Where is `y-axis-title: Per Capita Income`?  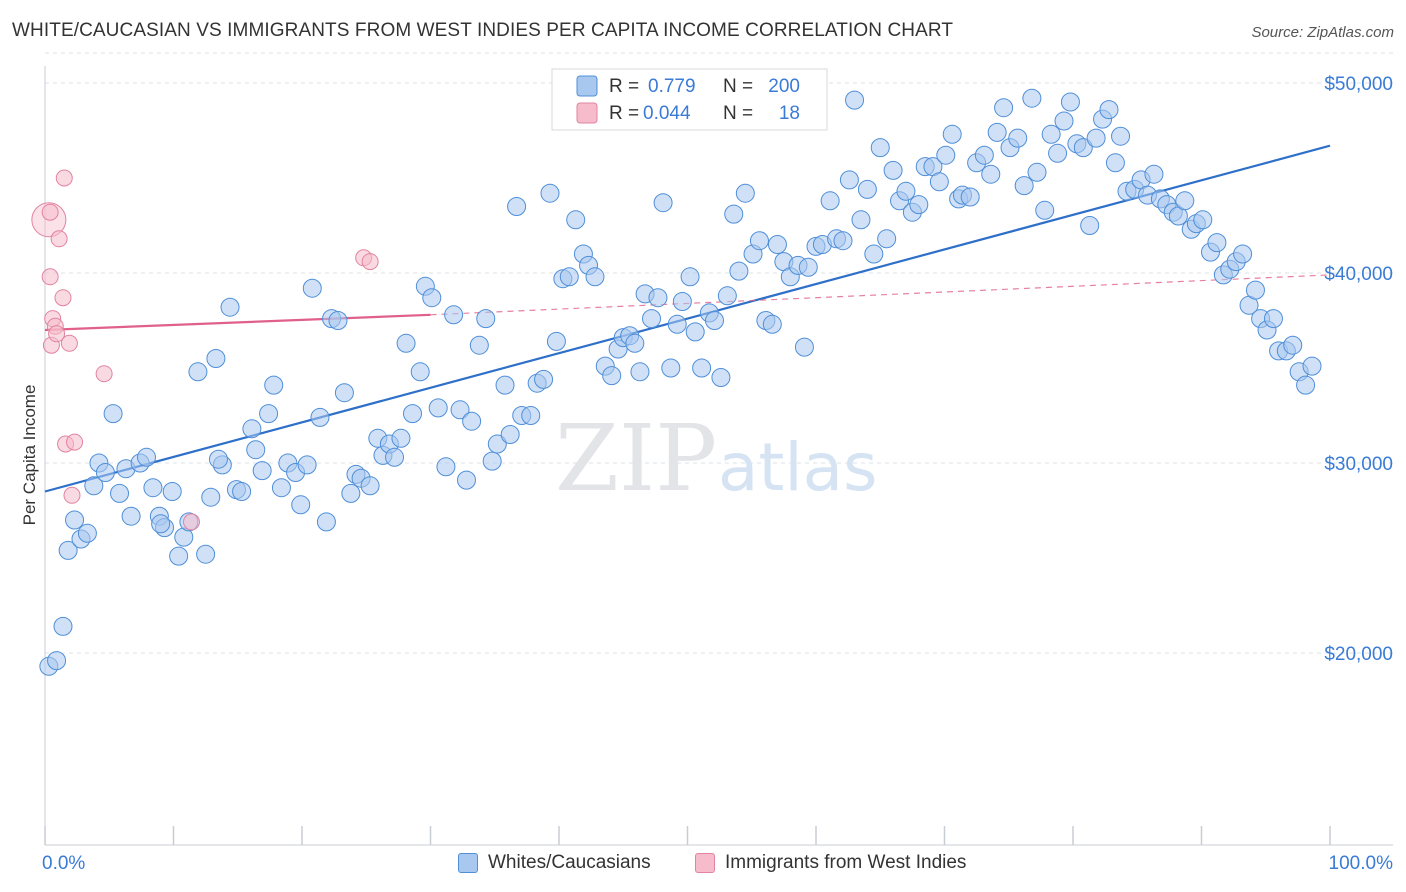 y-axis-title: Per Capita Income is located at coordinates (29, 455).